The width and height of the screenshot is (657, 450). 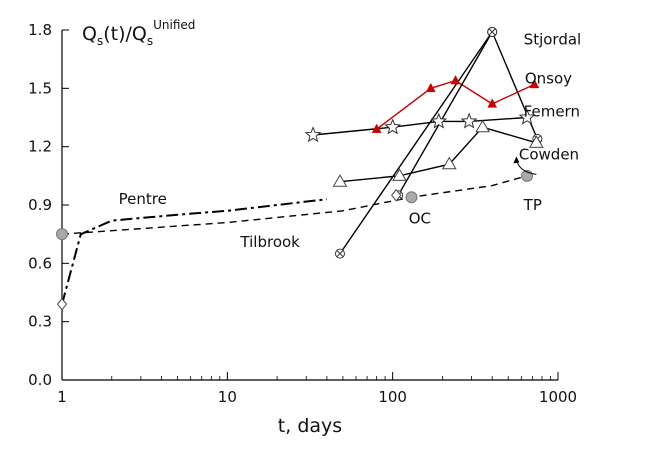 I want to click on x-tick-label: 10, so click(x=227, y=397).